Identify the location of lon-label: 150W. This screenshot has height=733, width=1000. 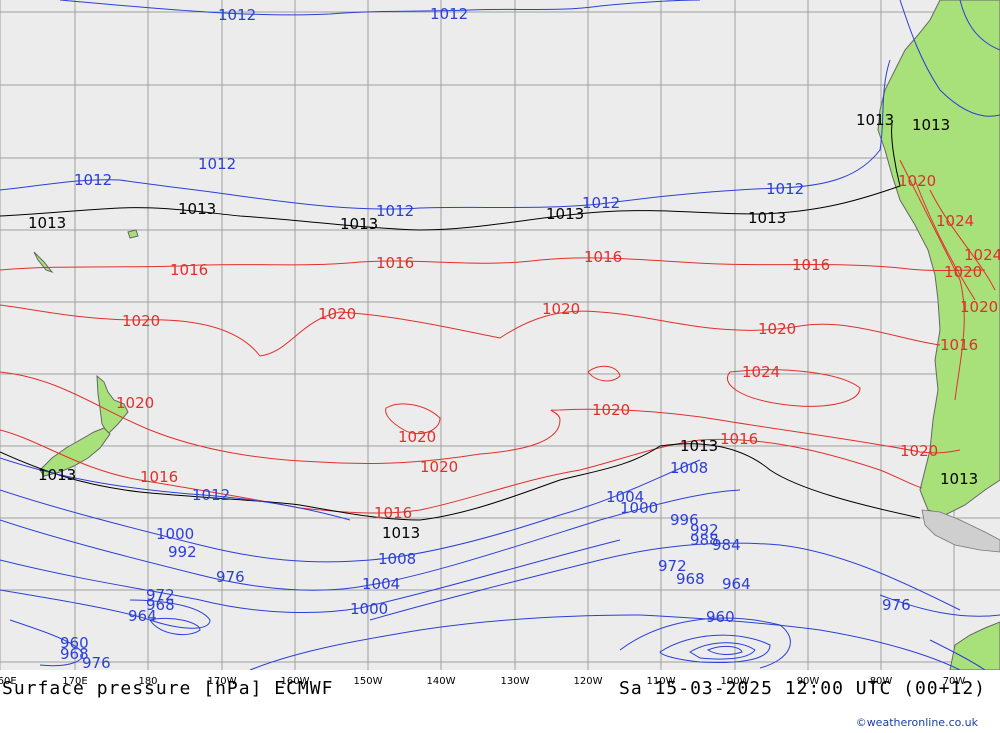
(368, 681).